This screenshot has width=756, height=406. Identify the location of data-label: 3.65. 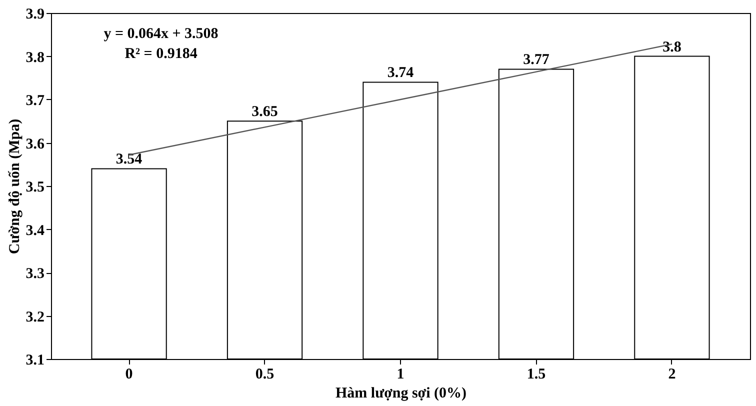
(265, 112).